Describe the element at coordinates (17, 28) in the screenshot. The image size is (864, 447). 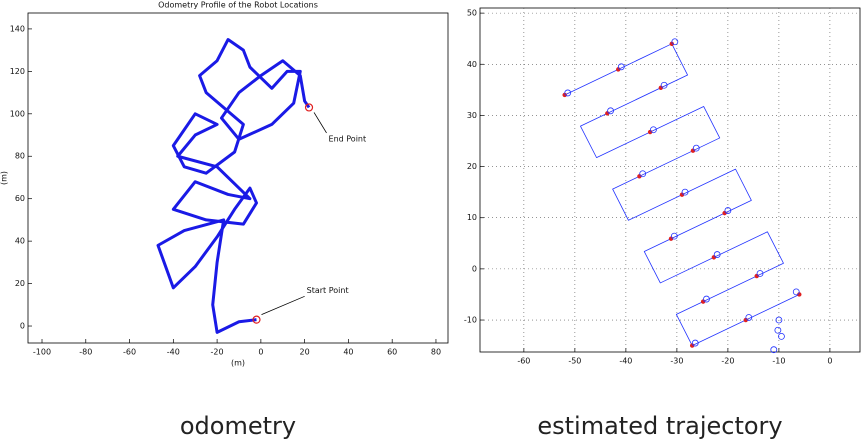
I see `y-tick-label: 140` at that location.